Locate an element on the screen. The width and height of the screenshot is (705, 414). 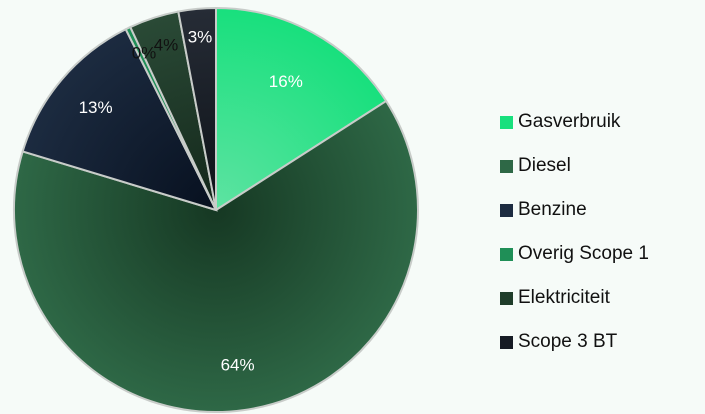
legend-label: Gasverbruik is located at coordinates (569, 121).